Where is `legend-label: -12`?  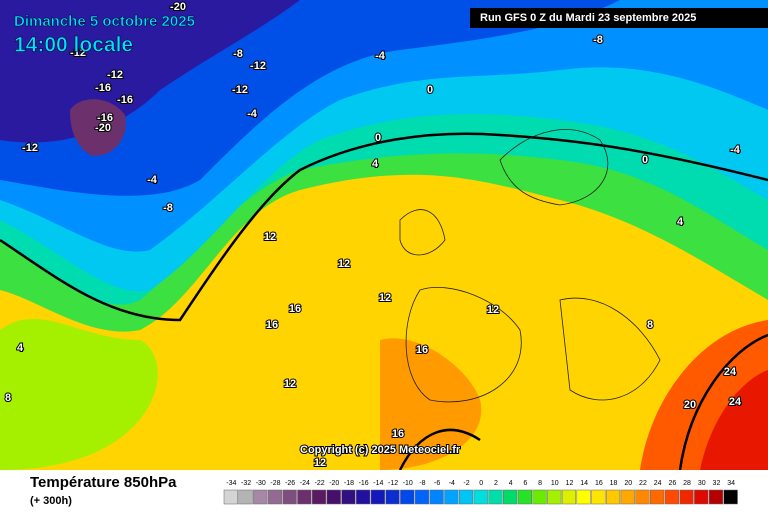
legend-label: -12 is located at coordinates (393, 483).